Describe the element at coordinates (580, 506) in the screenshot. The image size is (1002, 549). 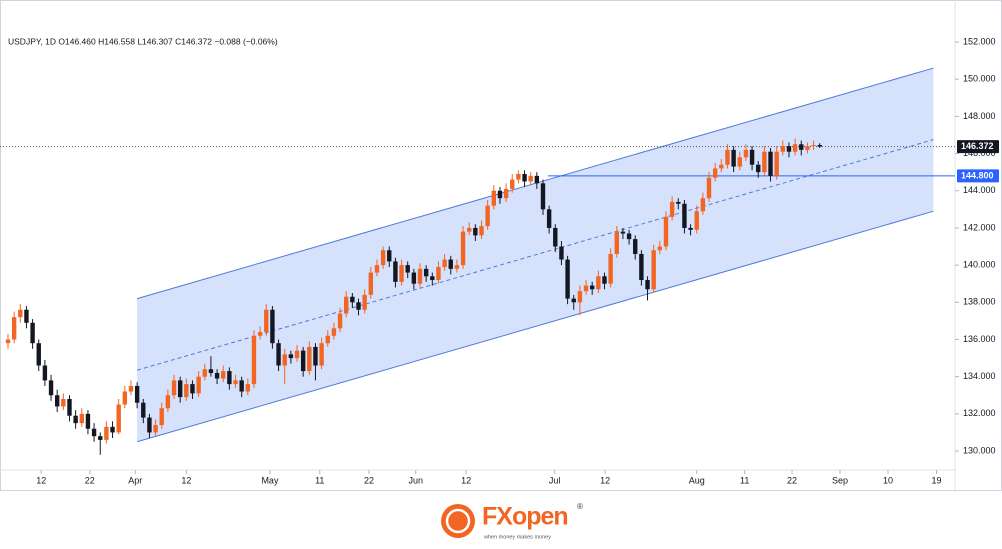
I see `brand-mark: ®` at that location.